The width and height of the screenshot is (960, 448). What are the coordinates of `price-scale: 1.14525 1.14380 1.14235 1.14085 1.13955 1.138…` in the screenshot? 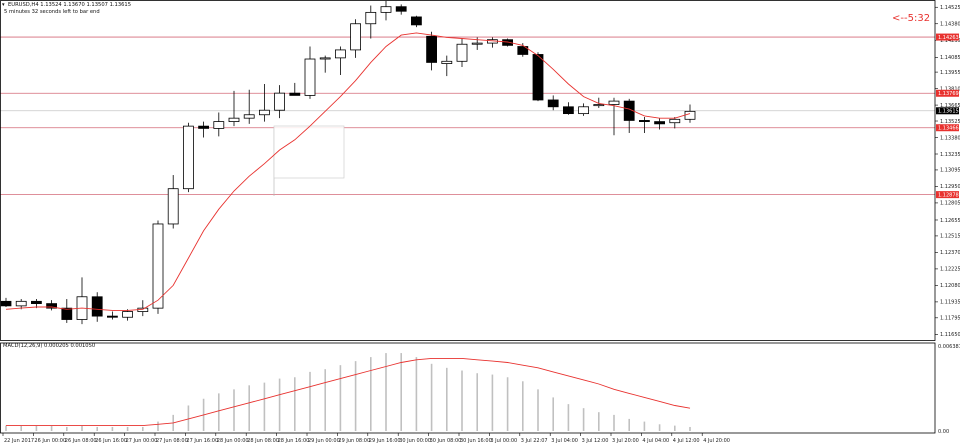 It's located at (947, 171).